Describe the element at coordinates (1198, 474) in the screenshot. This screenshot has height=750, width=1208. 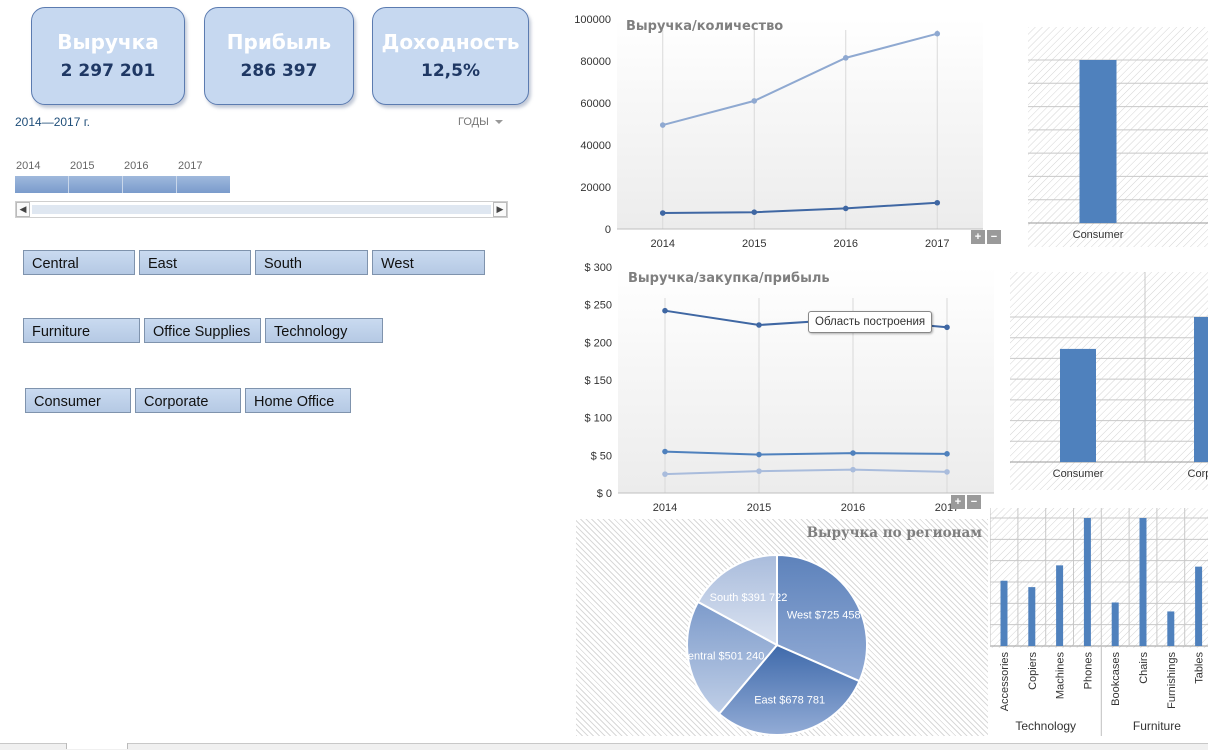
I see `category-label: Corporate` at that location.